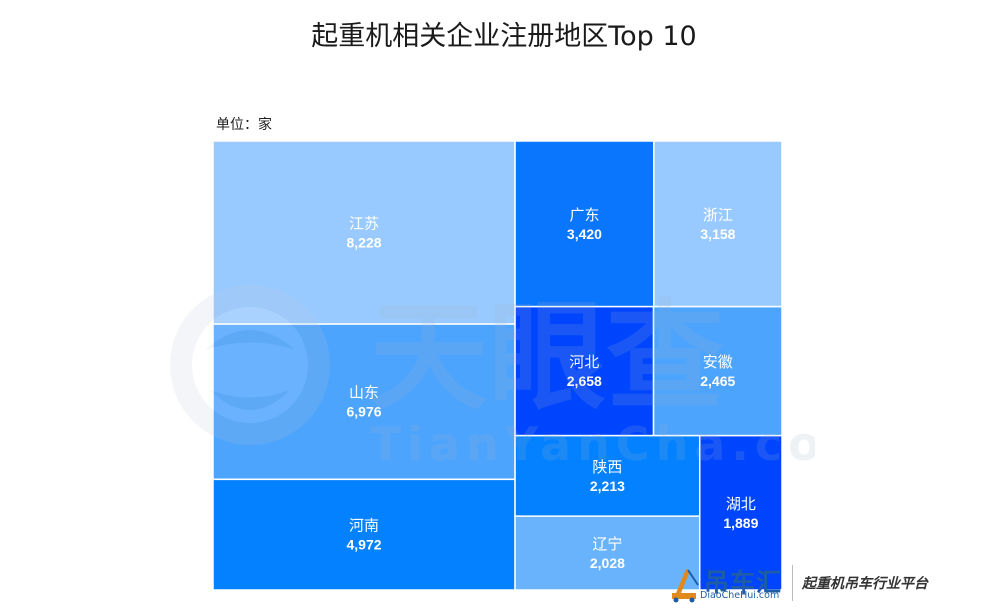  Describe the element at coordinates (244, 125) in the screenshot. I see `unit-label: 单位：家` at that location.